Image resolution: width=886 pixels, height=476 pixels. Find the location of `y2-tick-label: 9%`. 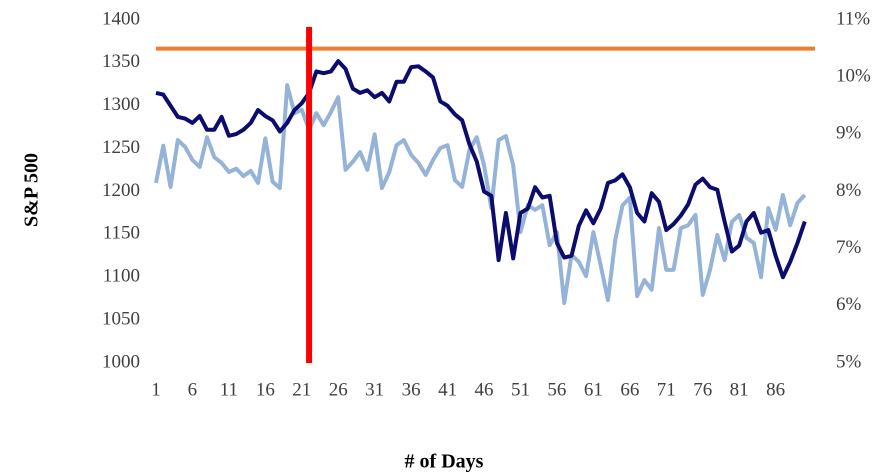

y2-tick-label: 9% is located at coordinates (849, 133).